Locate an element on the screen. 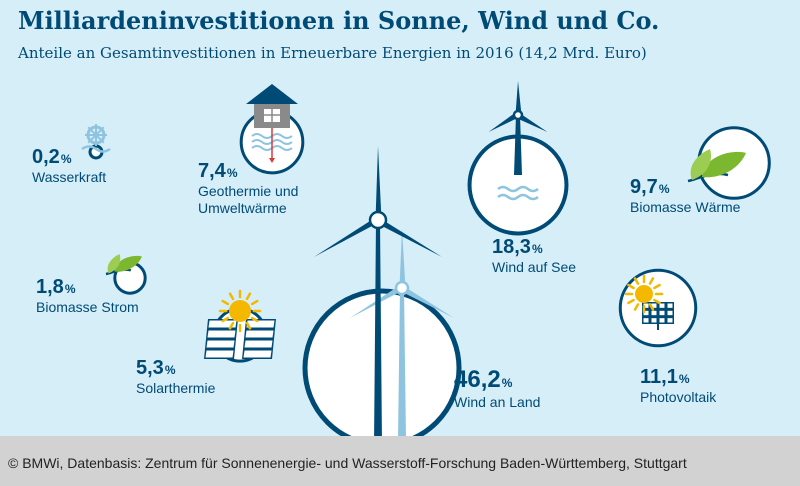 This screenshot has height=486, width=800. value-number: 9,7 is located at coordinates (644, 187).